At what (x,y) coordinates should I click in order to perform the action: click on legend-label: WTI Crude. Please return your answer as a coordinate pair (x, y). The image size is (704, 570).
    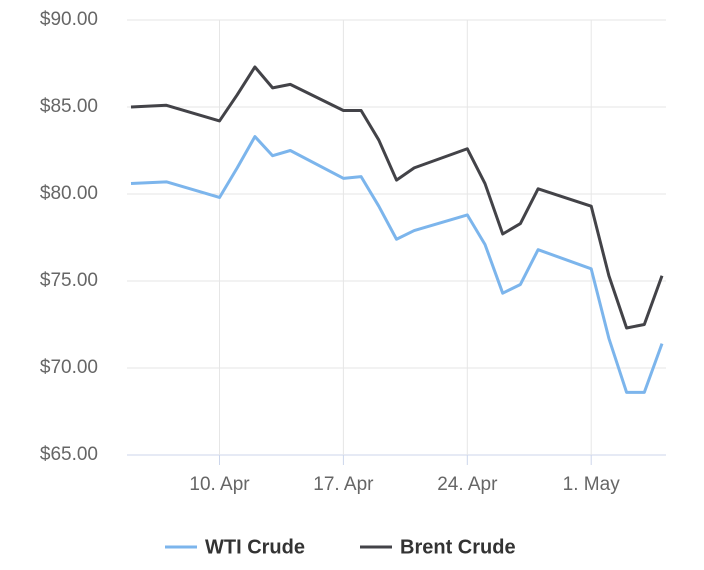
    Looking at the image, I should click on (255, 547).